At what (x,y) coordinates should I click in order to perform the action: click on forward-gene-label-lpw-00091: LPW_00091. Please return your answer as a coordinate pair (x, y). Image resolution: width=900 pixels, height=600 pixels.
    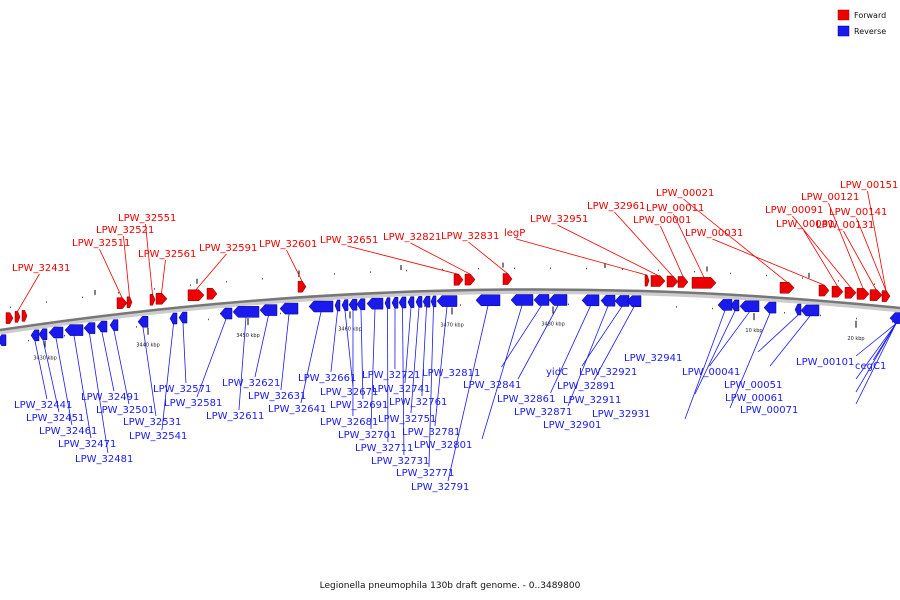
    Looking at the image, I should click on (794, 210).